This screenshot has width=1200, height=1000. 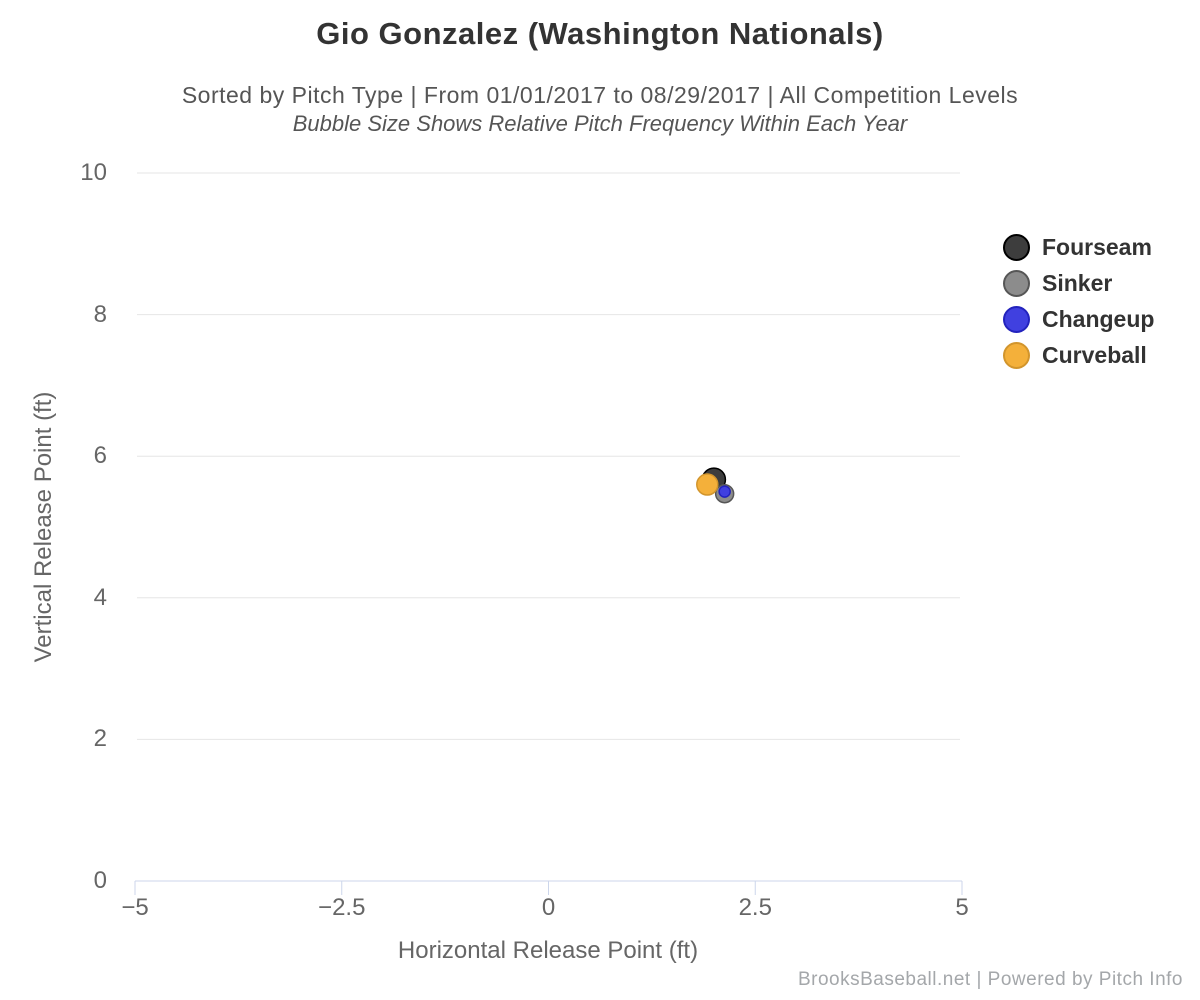 I want to click on x-tick-label--2.5: −2.5, so click(x=342, y=907).